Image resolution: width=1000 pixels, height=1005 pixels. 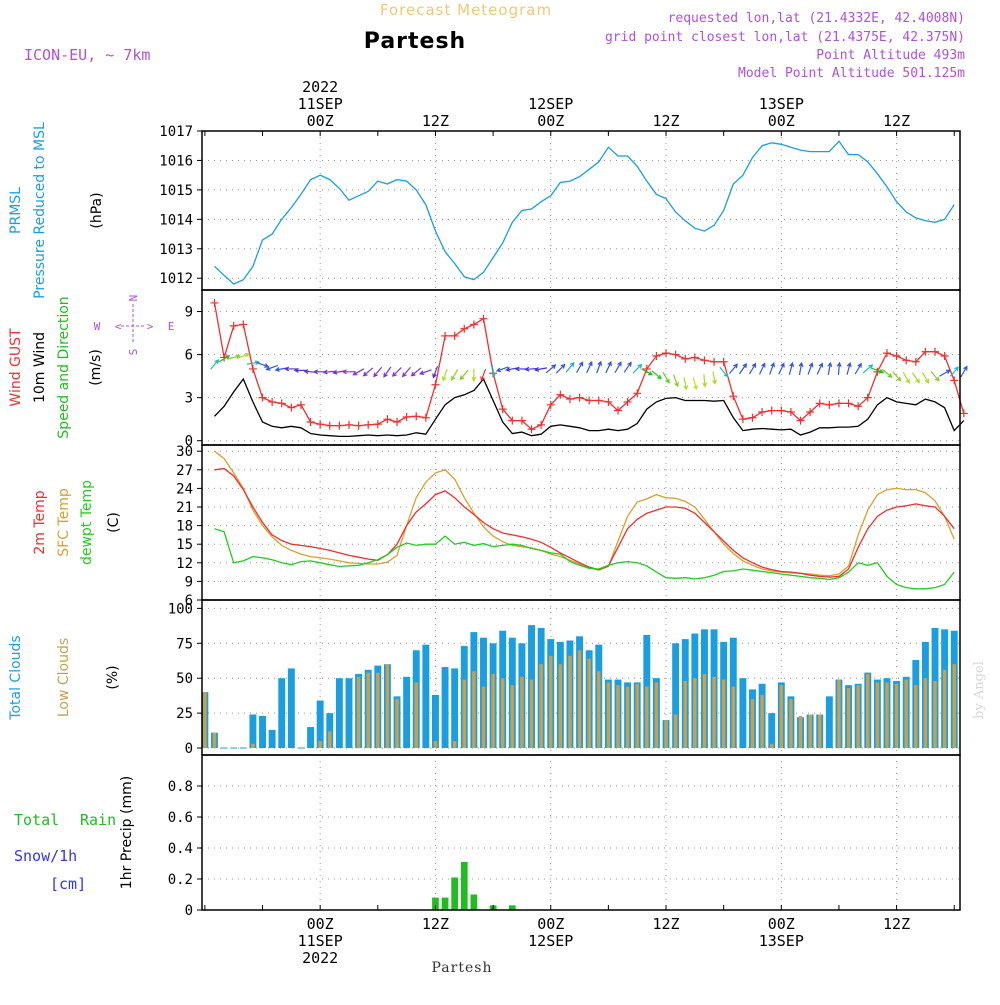 I want to click on station-name: Partesh, so click(x=415, y=41).